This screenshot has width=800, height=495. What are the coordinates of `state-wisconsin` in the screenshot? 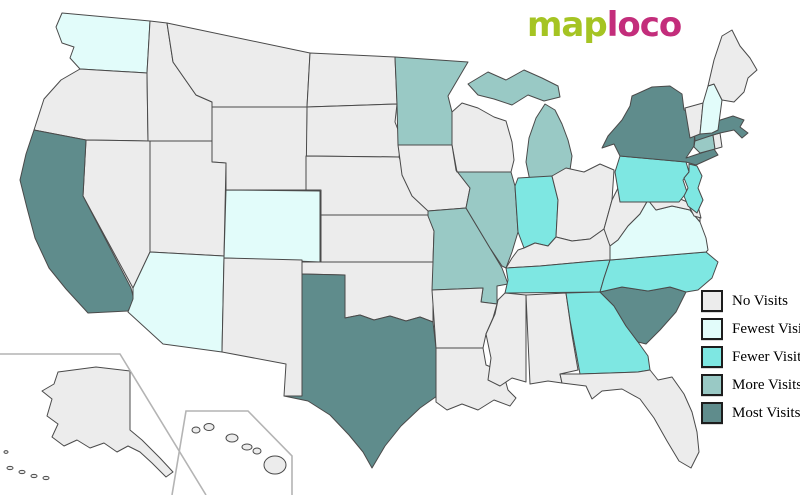 It's located at (483, 137).